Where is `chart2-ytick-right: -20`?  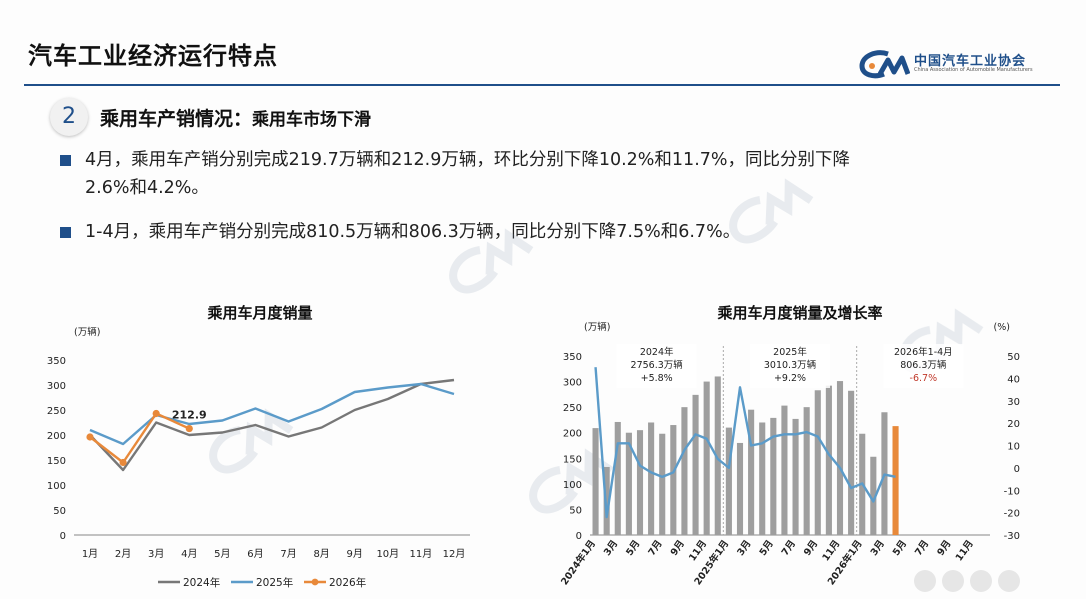
chart2-ytick-right: -20 is located at coordinates (1012, 514).